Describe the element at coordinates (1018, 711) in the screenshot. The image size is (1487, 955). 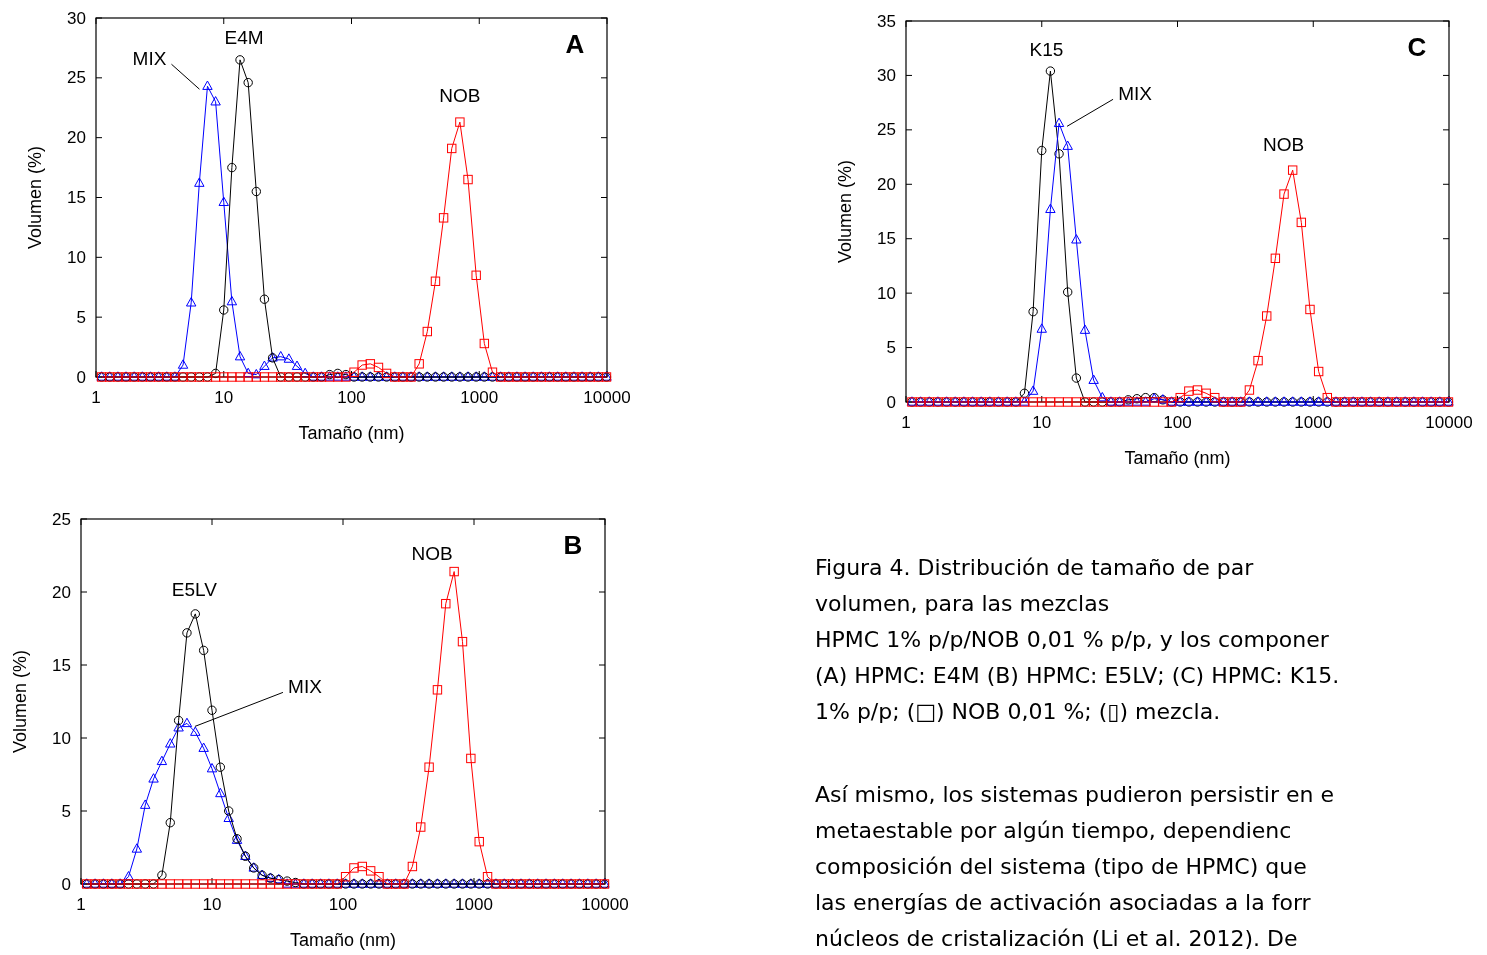
I see `text: 1% p/p; (□) NOB 0,01 %; (▯) mezcla.` at that location.